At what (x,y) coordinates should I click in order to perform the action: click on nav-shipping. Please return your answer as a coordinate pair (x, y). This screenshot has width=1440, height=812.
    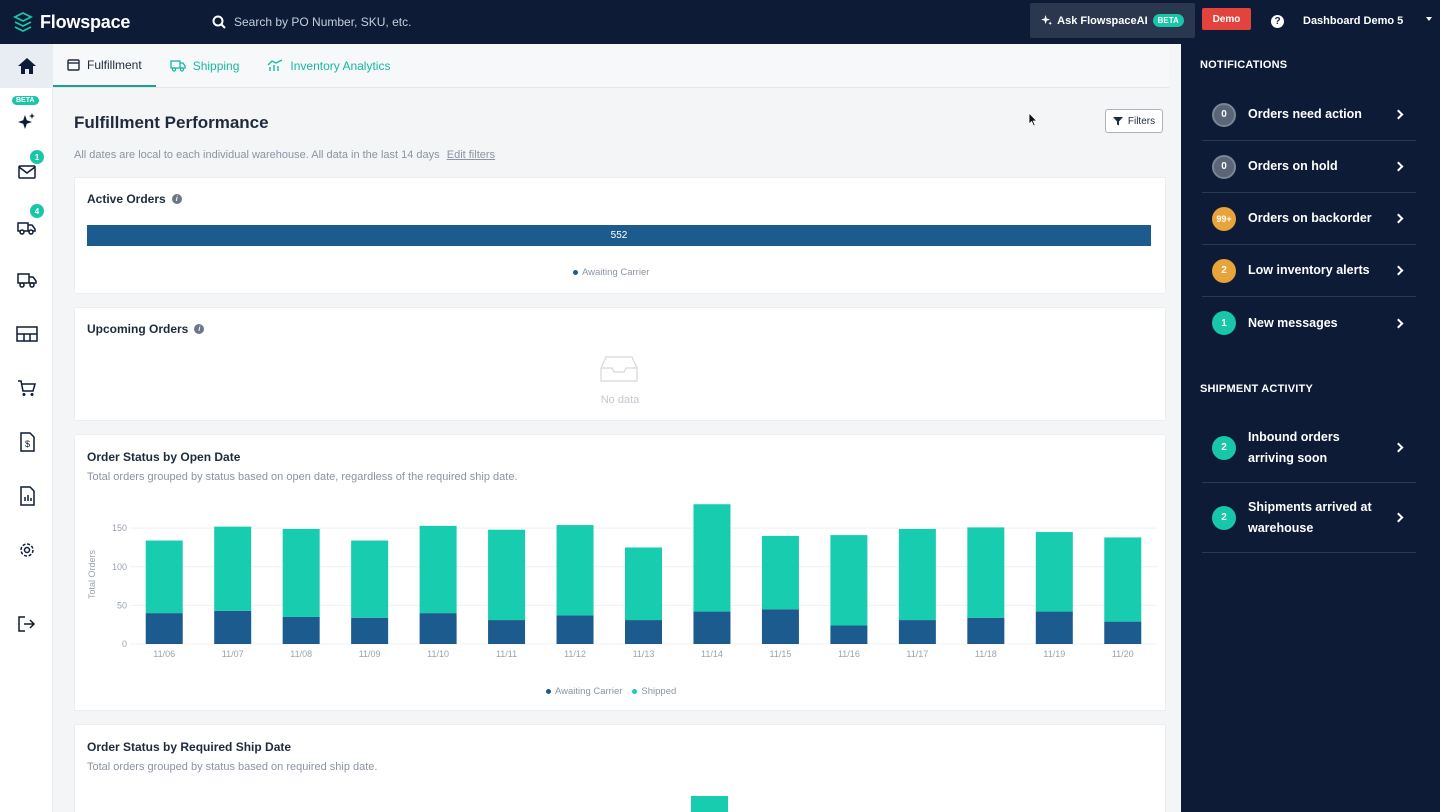
    Looking at the image, I should click on (26, 280).